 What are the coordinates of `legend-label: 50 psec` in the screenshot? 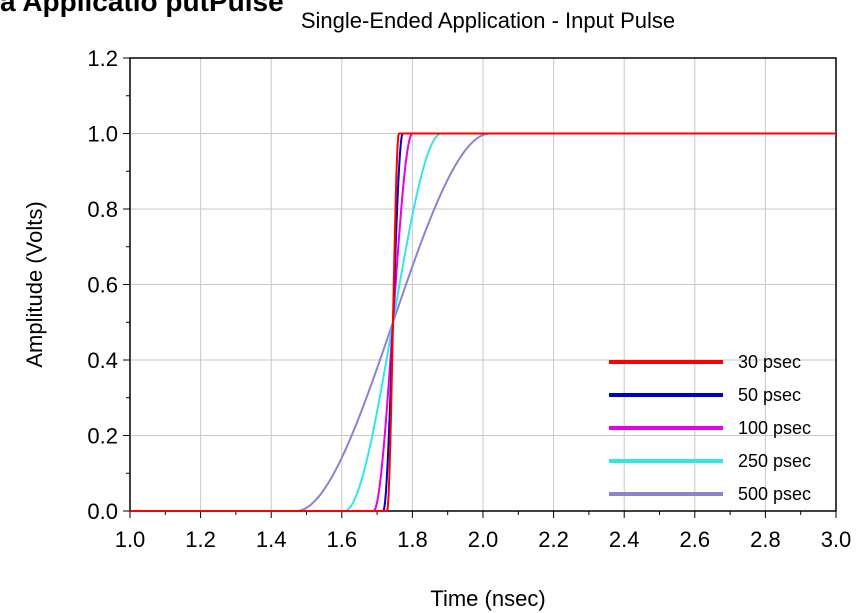 It's located at (769, 395).